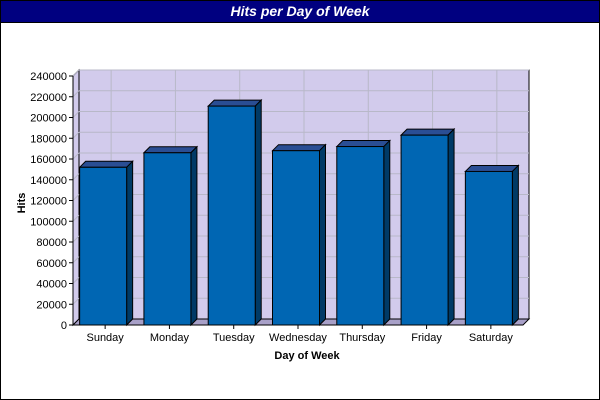  Describe the element at coordinates (48, 98) in the screenshot. I see `y-tick-label: 220000` at that location.